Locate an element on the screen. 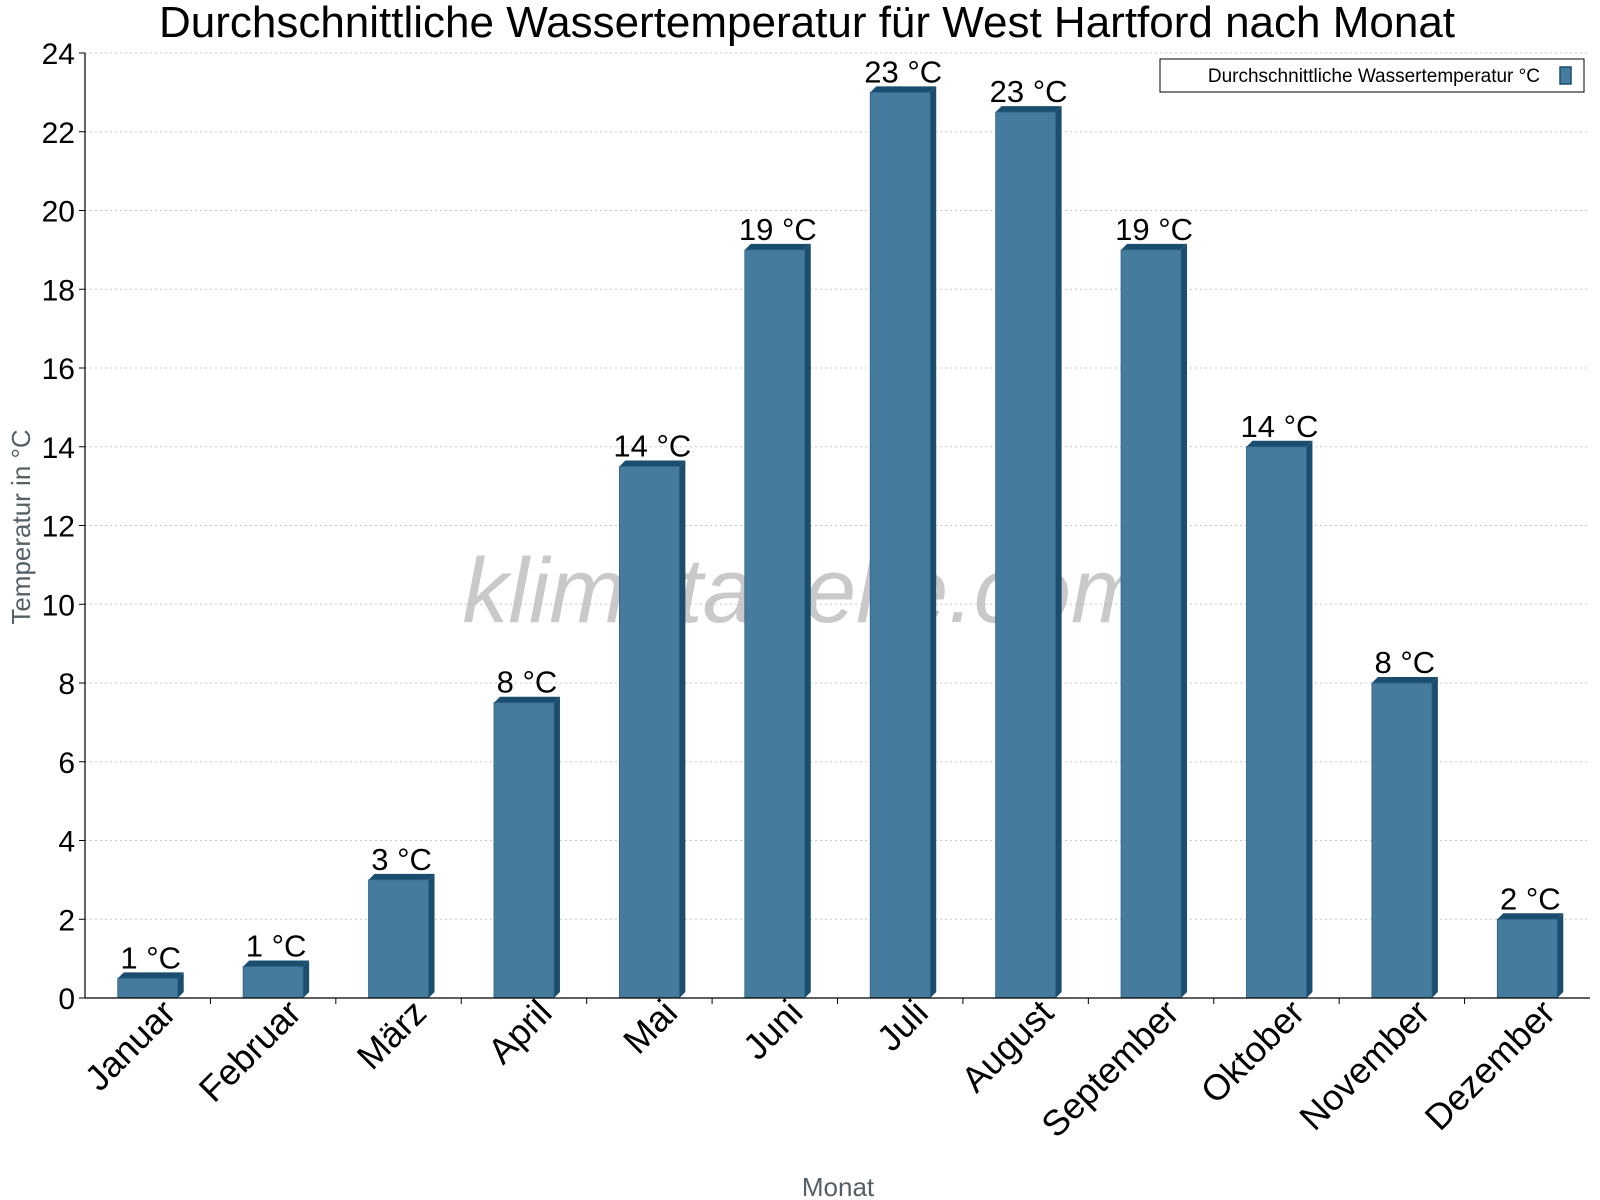  x-tick-label: April is located at coordinates (520, 1032).